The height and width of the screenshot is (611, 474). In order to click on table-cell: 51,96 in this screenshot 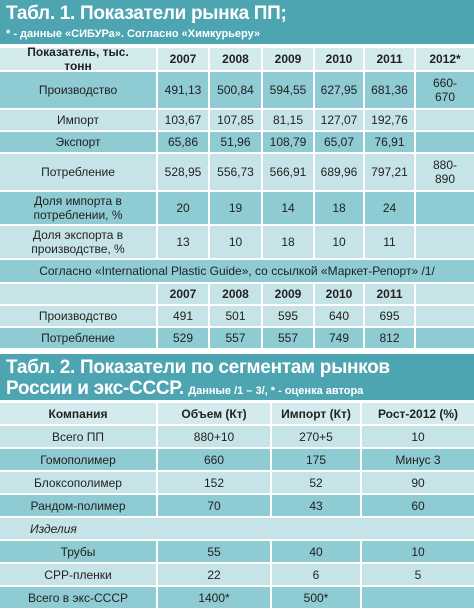, I will do `click(235, 142)`.